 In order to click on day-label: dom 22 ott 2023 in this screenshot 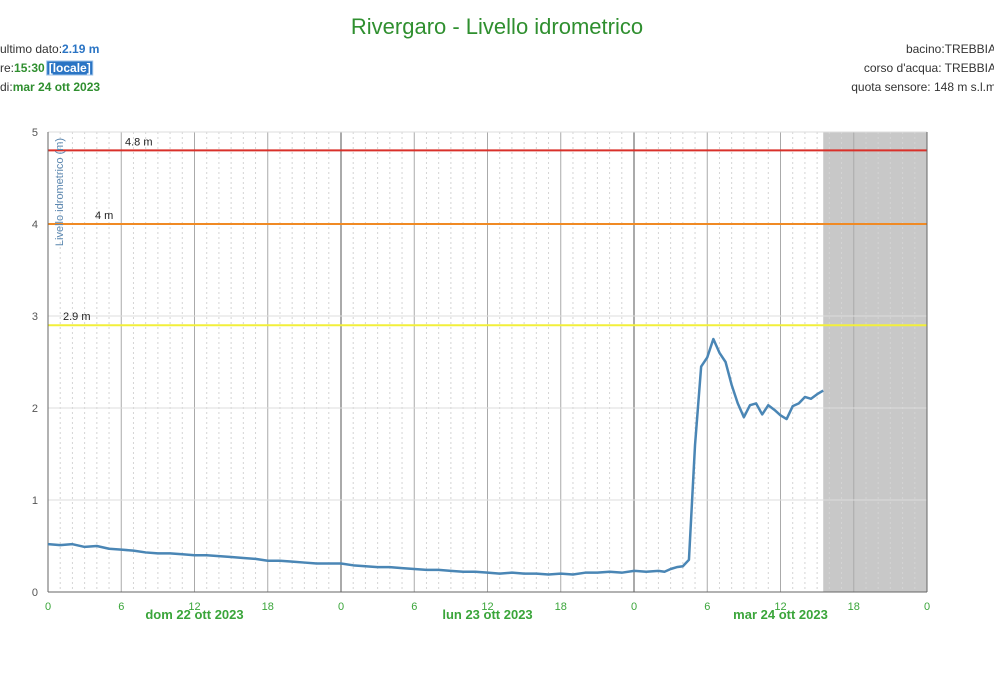, I will do `click(194, 614)`.